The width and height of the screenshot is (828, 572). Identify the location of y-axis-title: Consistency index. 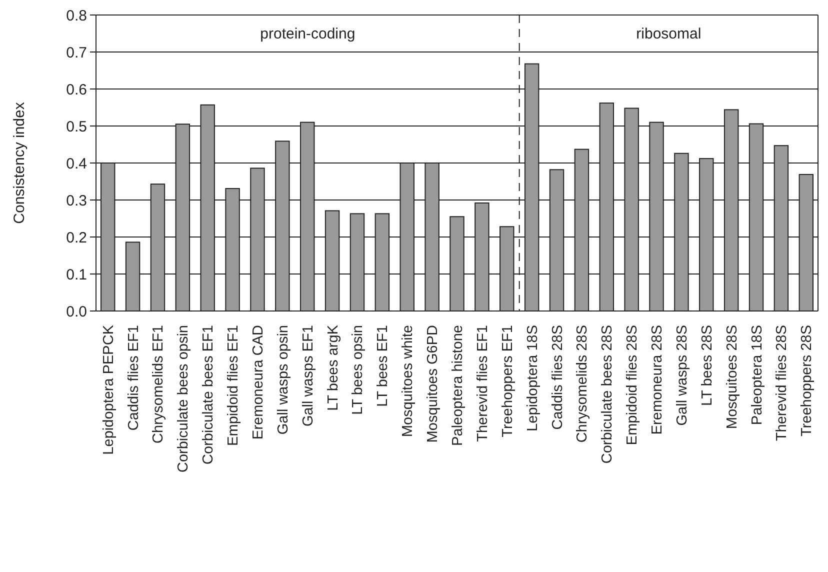
(19, 163).